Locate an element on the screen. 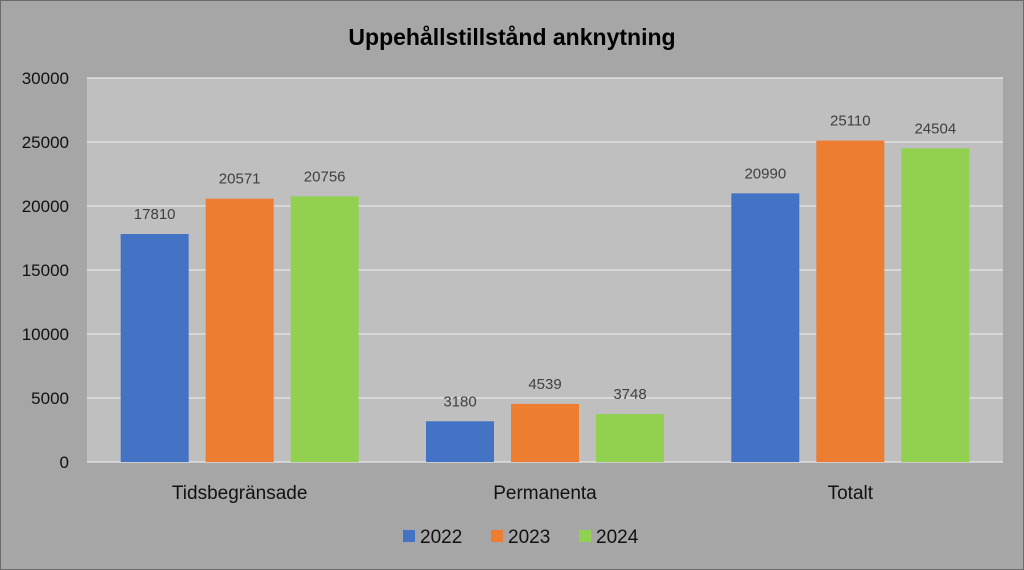 The image size is (1024, 570). x-axis-category-labels: Tidsbegränsade Permanenta Totalt is located at coordinates (523, 493).